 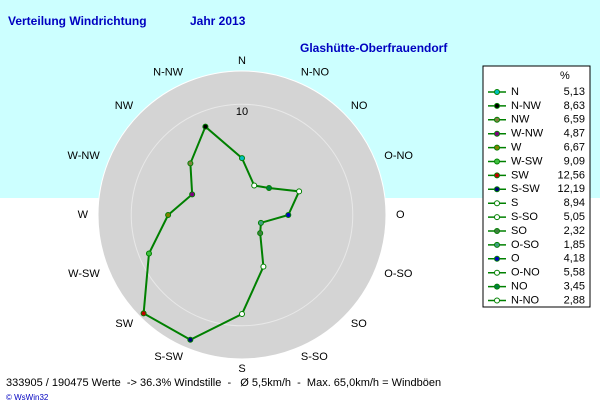 I want to click on legend-label: W, so click(x=516, y=148).